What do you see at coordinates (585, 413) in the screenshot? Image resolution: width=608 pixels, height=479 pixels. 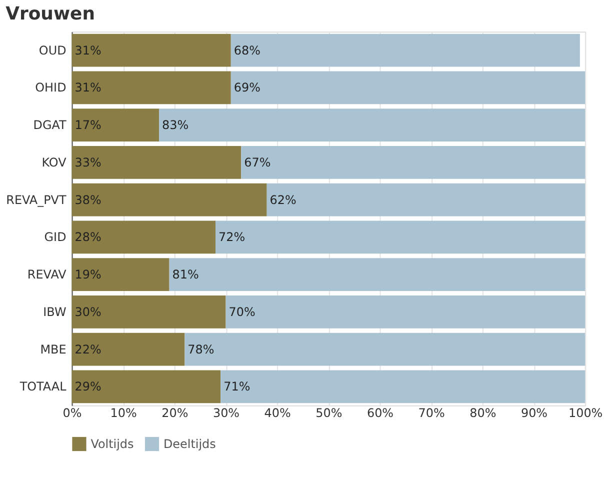 I see `x-tick-label: 100%` at bounding box center [585, 413].